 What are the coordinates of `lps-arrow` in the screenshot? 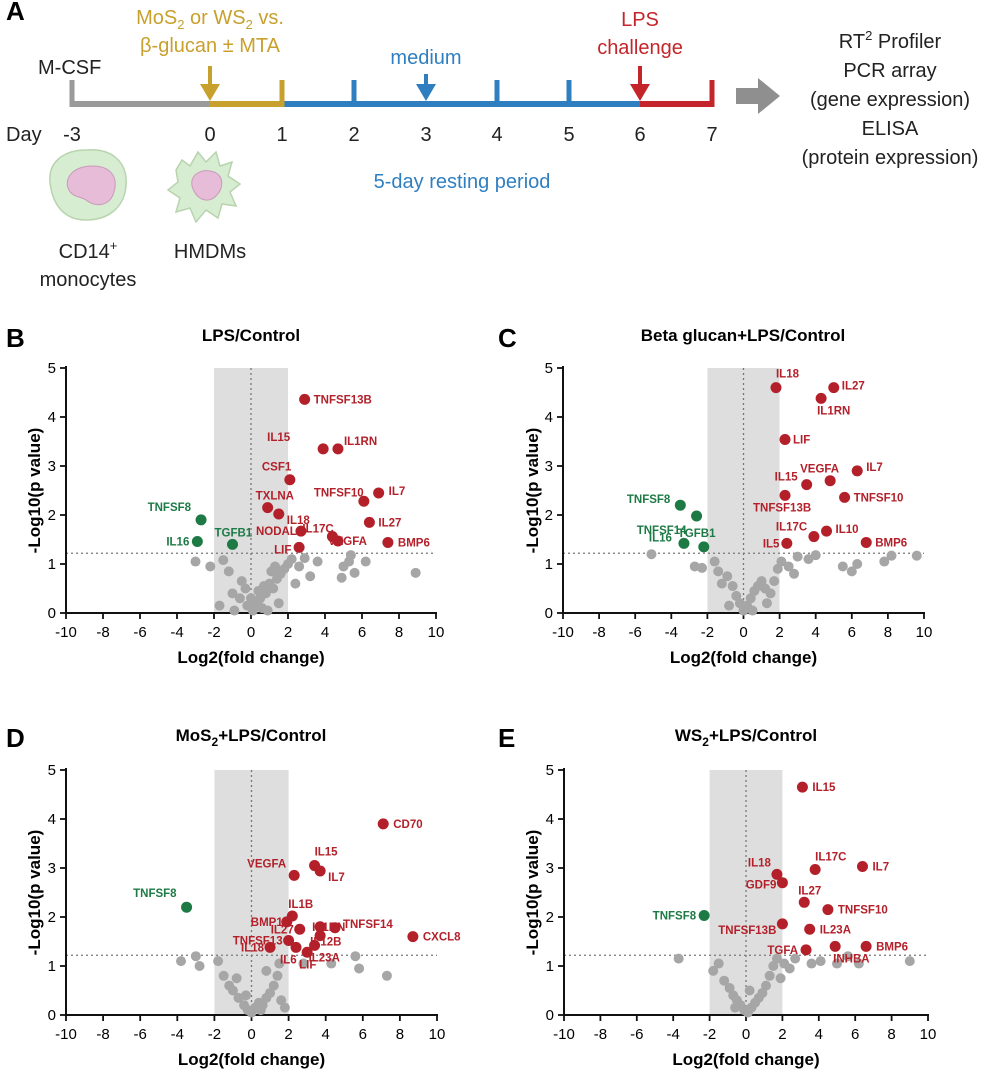 It's located at (640, 83).